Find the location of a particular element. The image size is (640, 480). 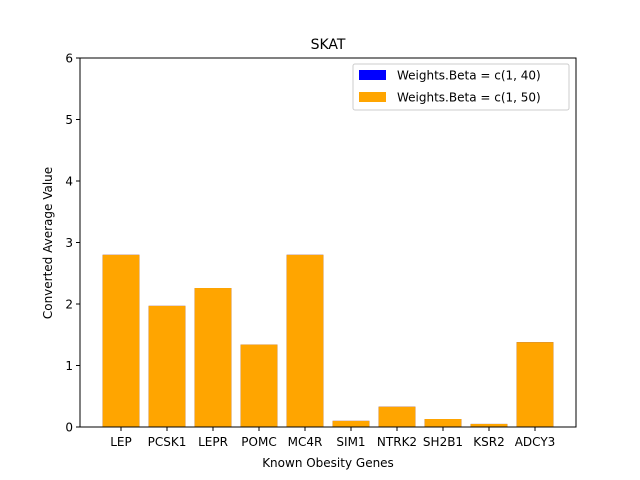

x-tick-label-sh2b1: SH2B1 is located at coordinates (443, 442).